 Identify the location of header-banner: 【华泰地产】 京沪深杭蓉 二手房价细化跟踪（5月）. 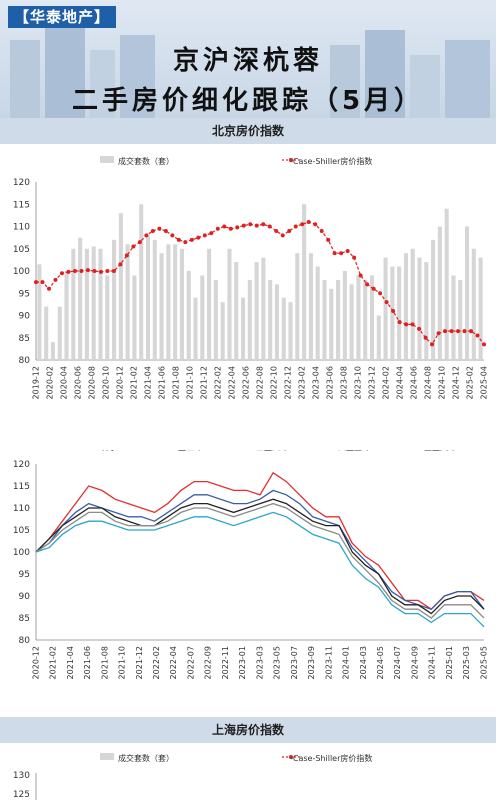
(248, 59).